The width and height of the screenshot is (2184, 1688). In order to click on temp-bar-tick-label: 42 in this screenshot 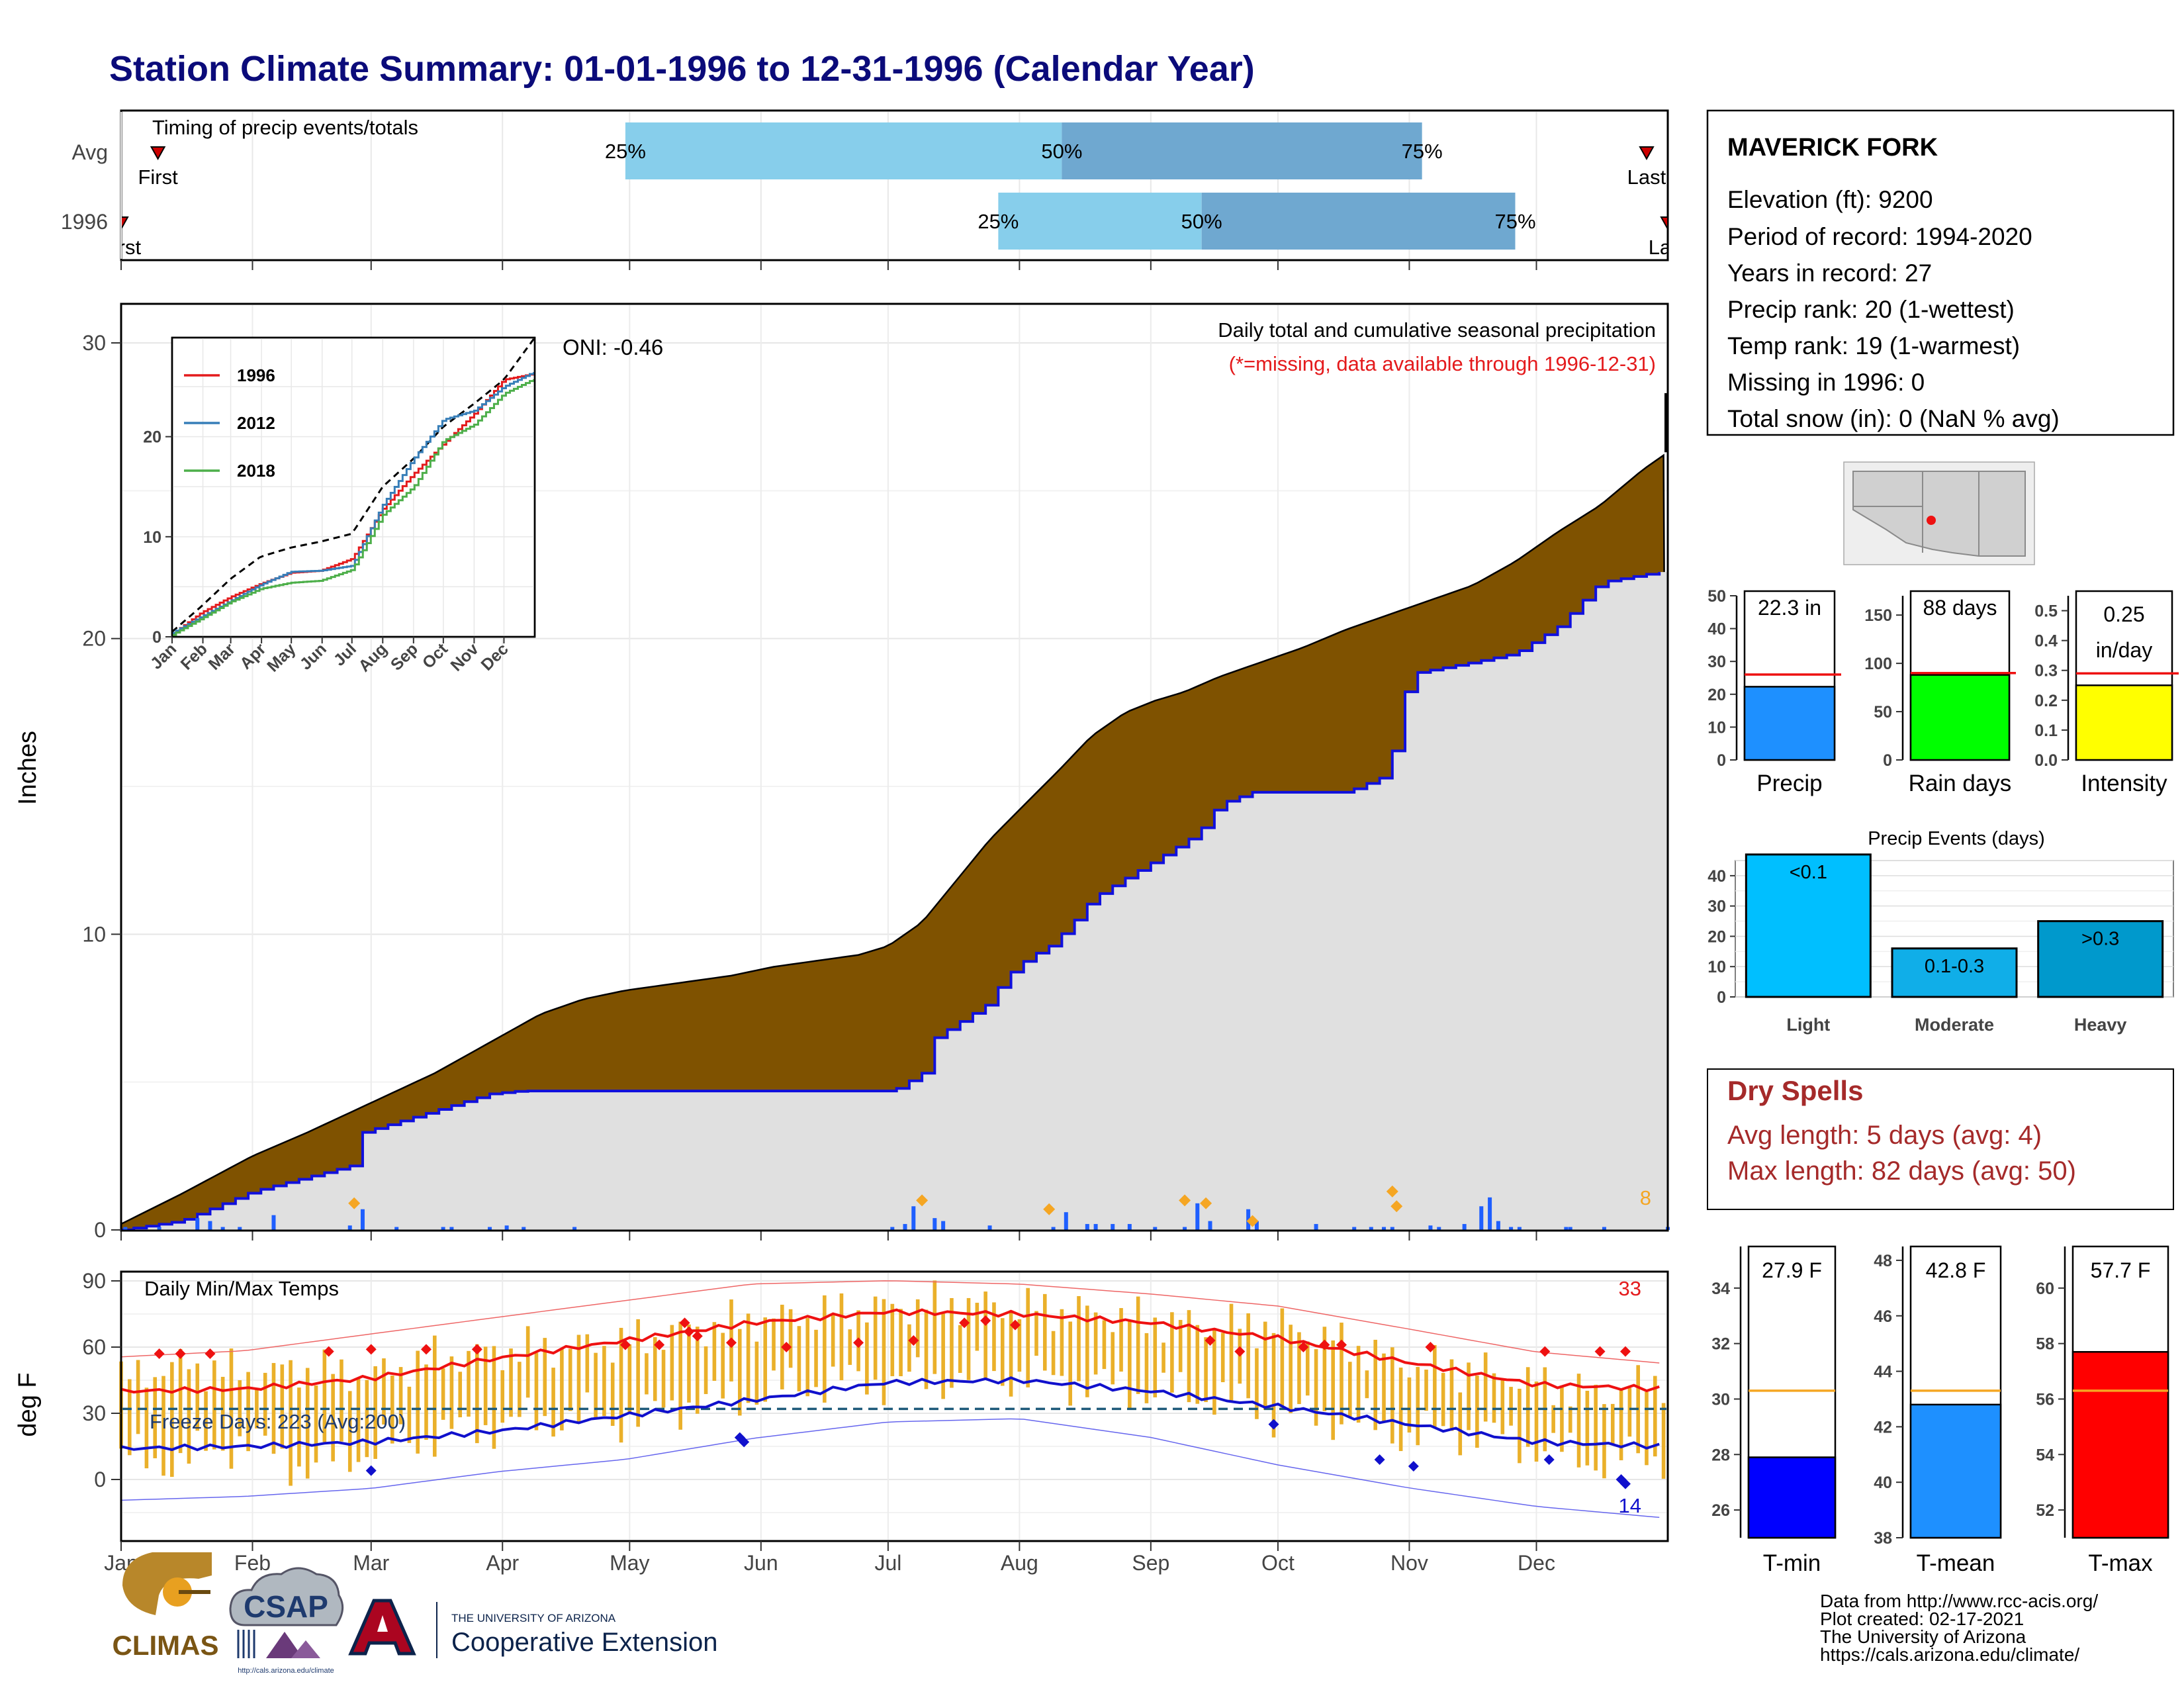, I will do `click(1883, 1427)`.